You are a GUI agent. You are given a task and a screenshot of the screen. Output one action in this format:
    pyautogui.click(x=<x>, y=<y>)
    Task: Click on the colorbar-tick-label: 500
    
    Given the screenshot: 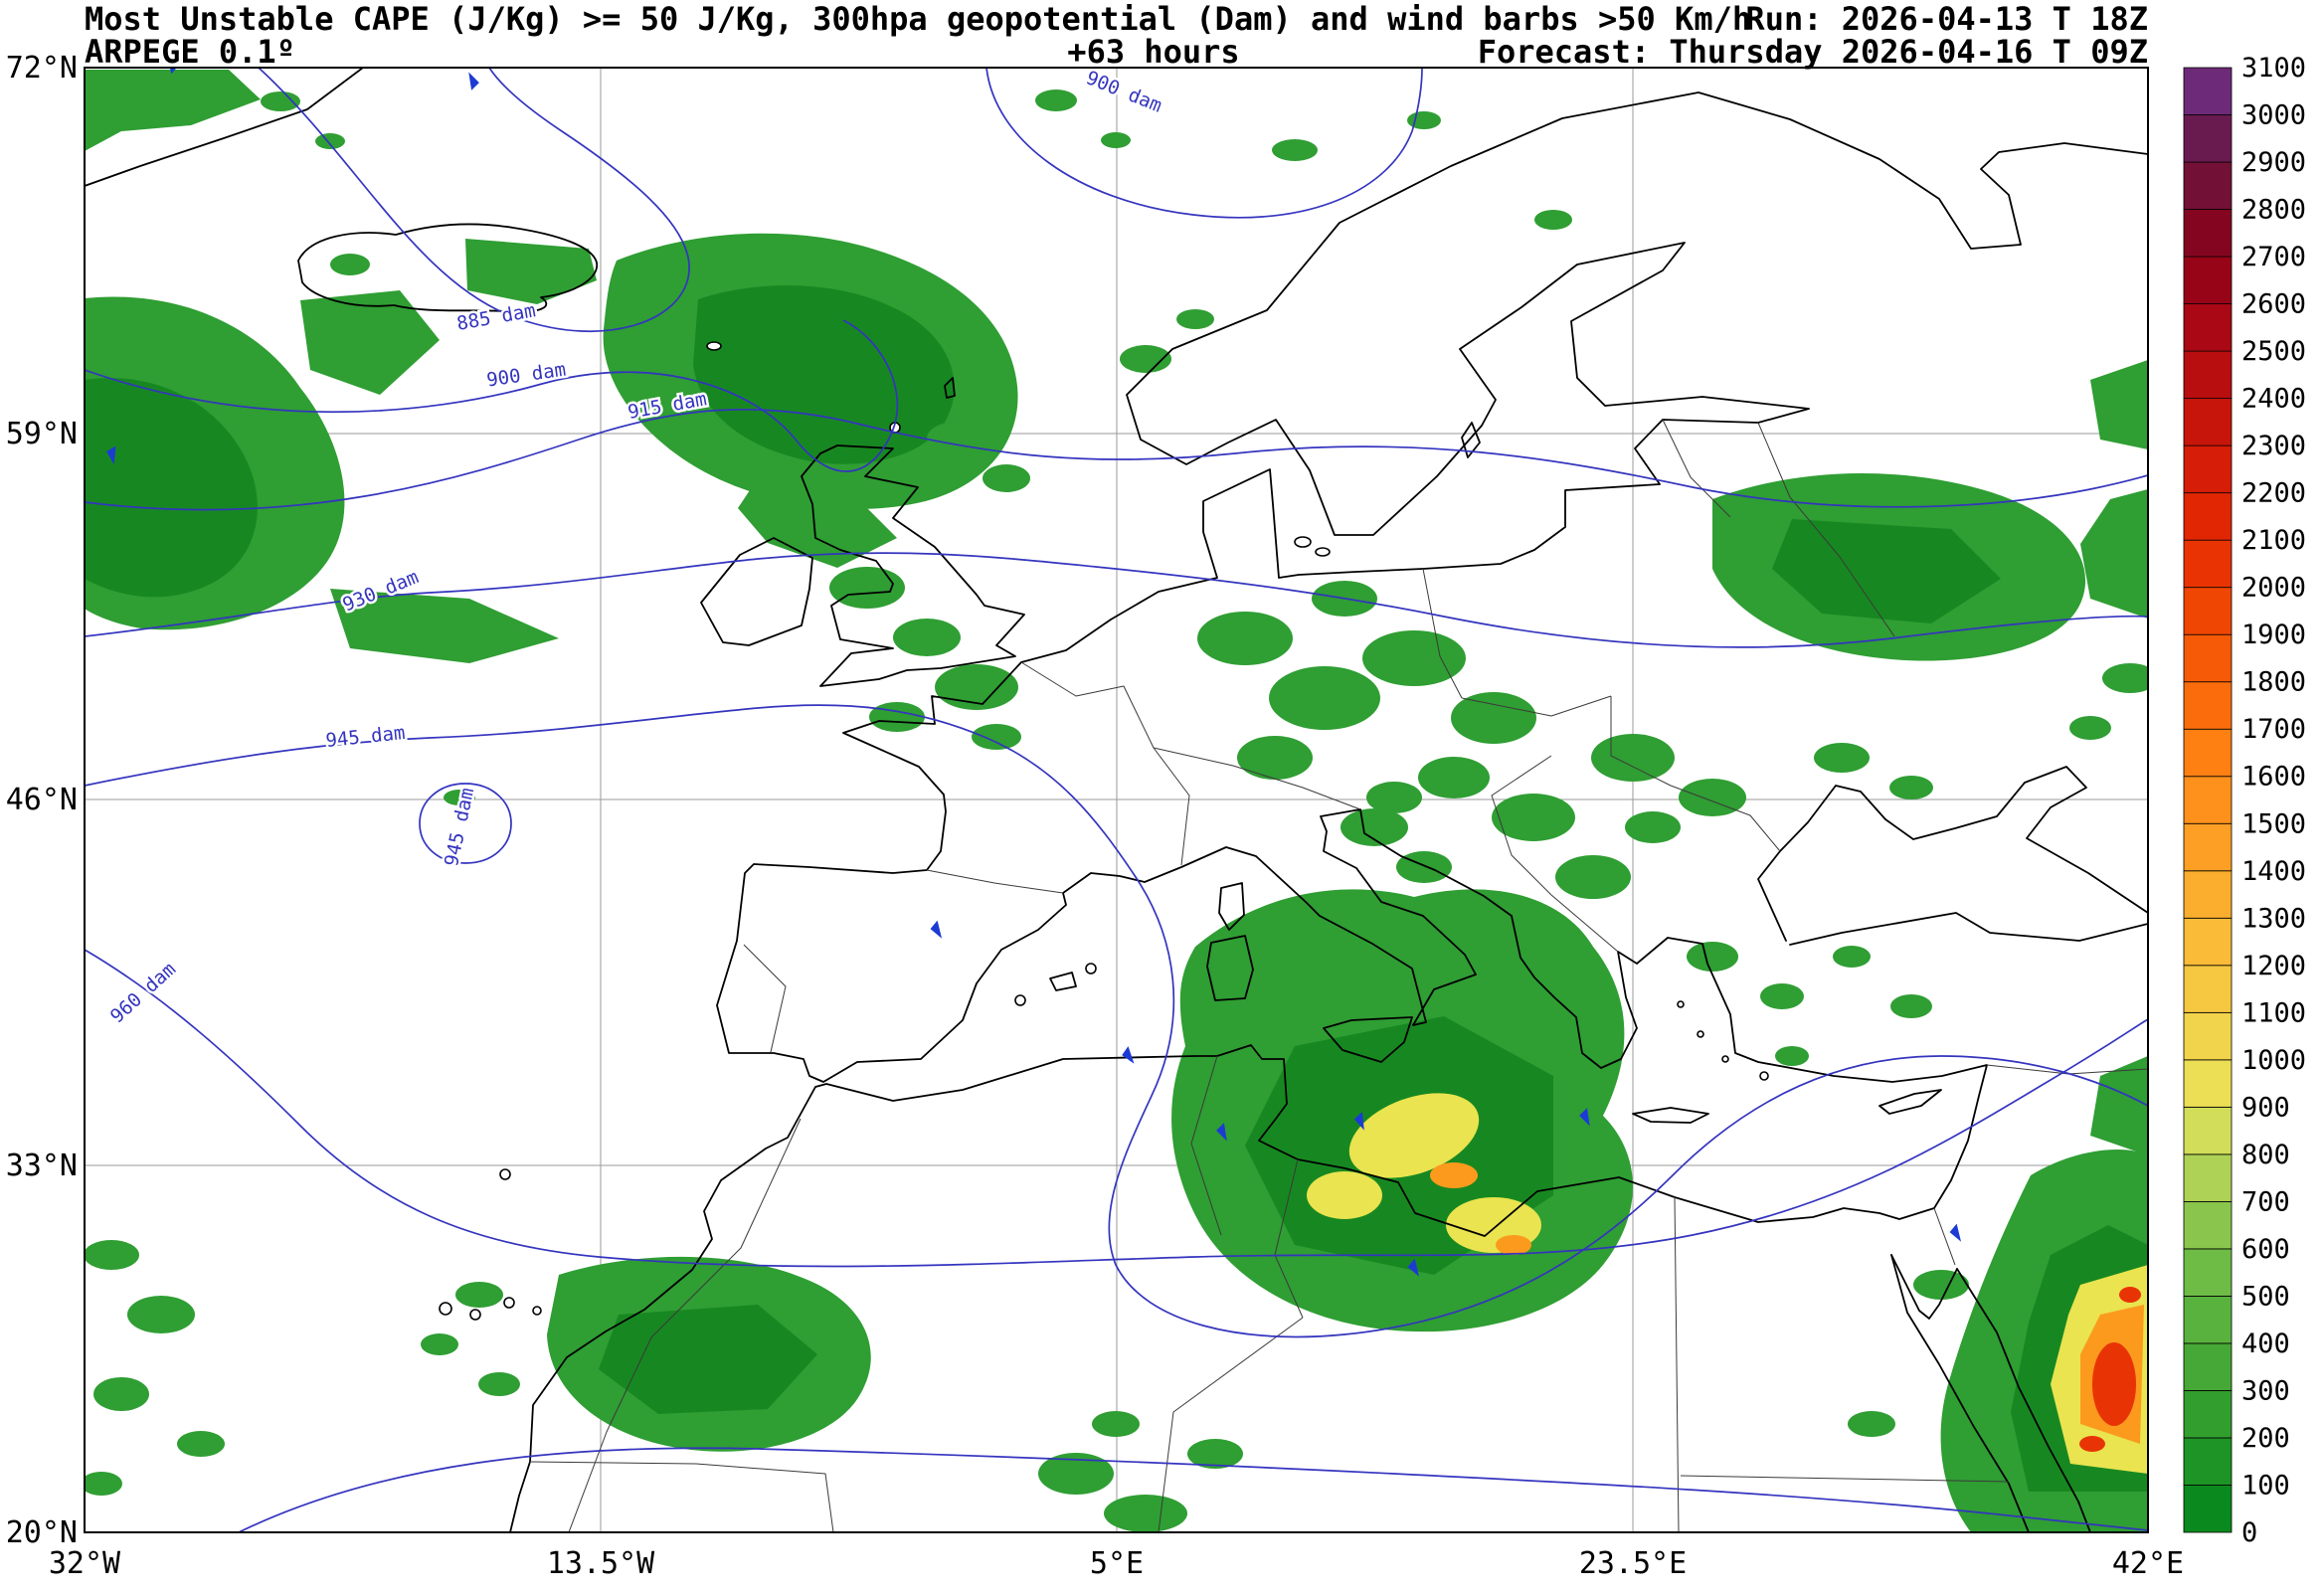 What is the action you would take?
    pyautogui.click(x=2265, y=1297)
    